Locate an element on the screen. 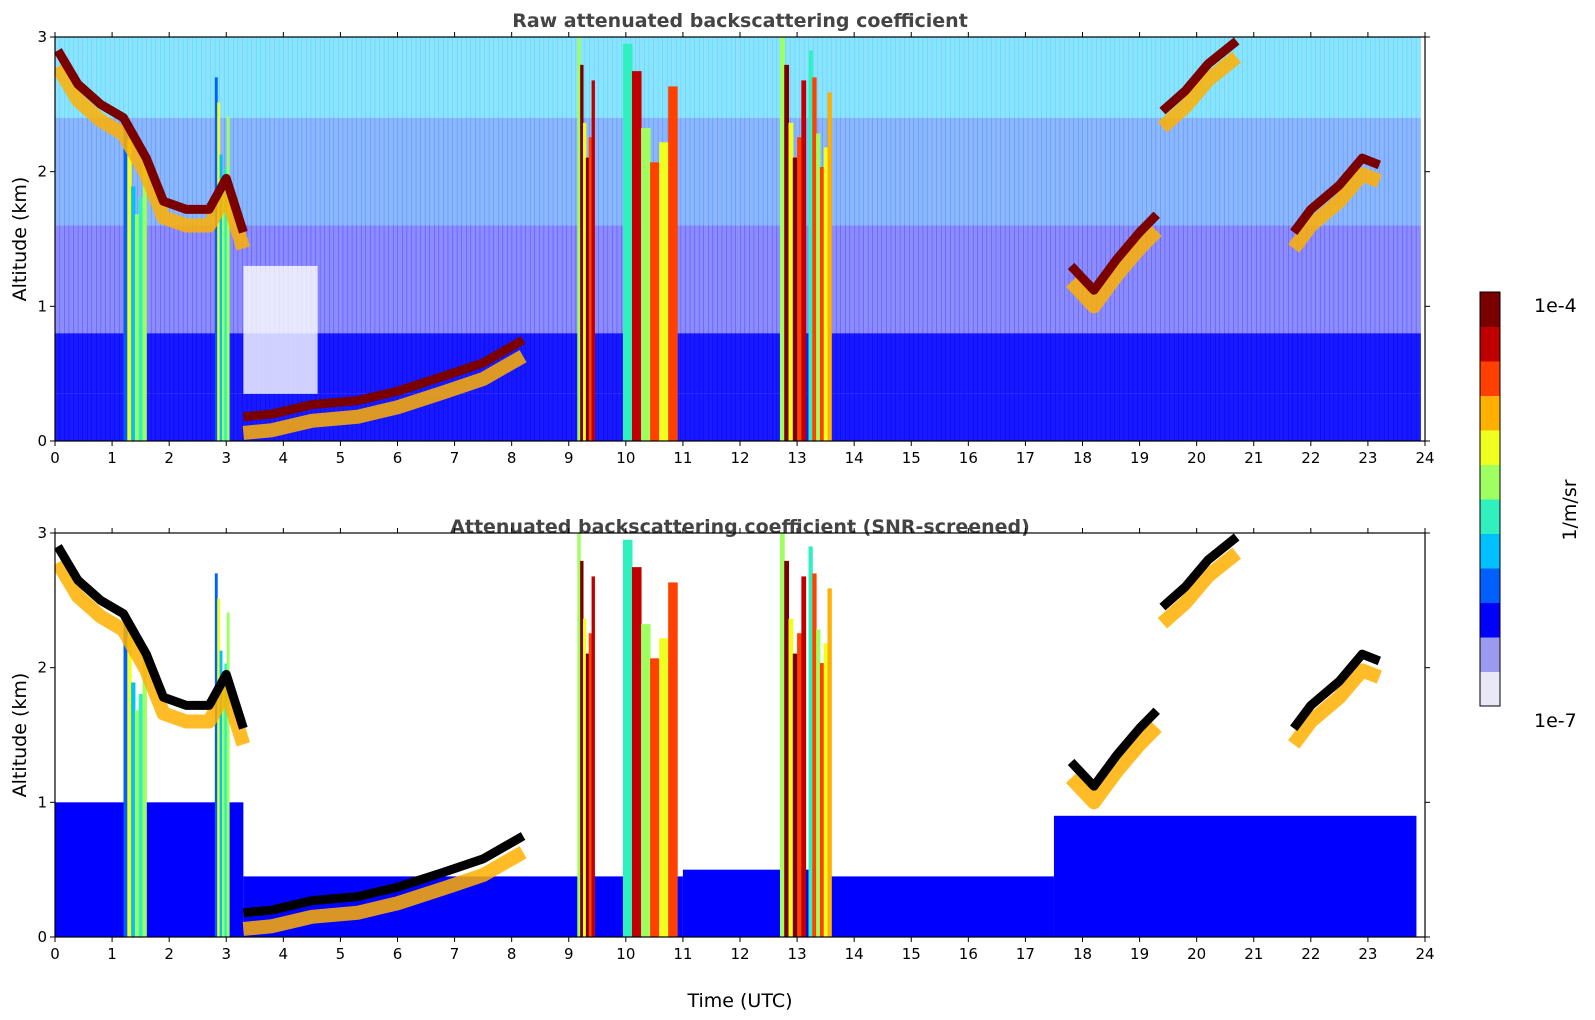 Image resolution: width=1595 pixels, height=1020 pixels. x-tick-label: 5 is located at coordinates (341, 954).